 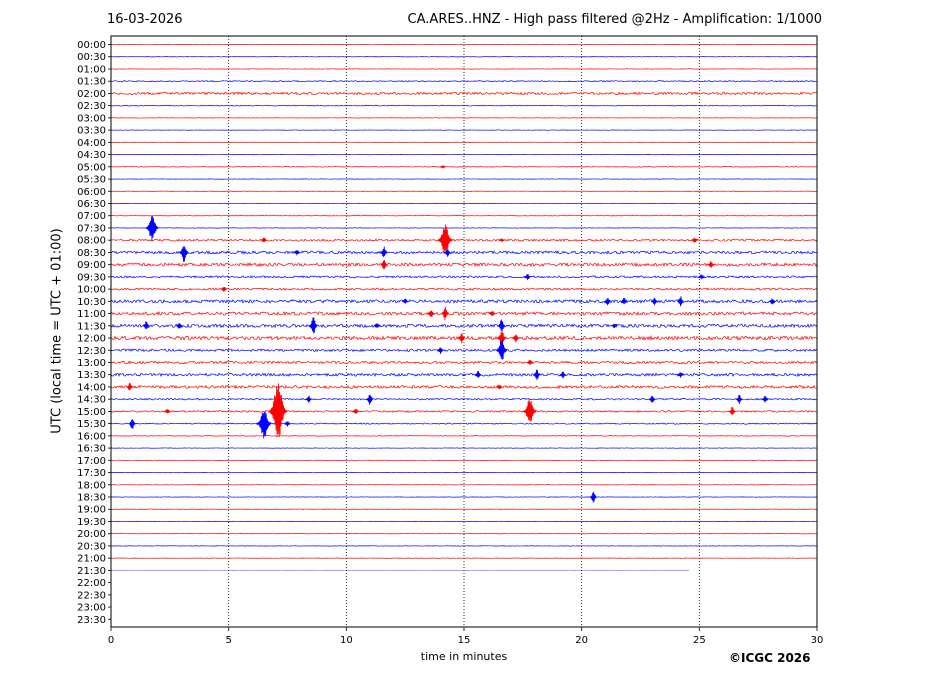 I want to click on y-tick-label: 04:00, so click(x=91, y=143).